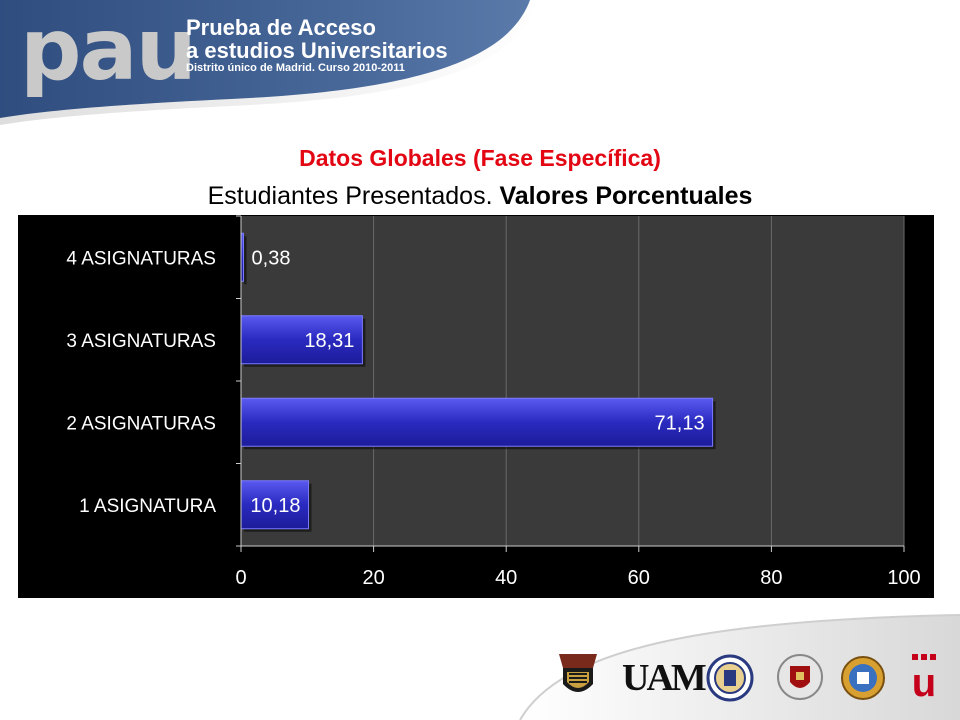 The width and height of the screenshot is (960, 720). Describe the element at coordinates (353, 196) in the screenshot. I see `subtitle-regular: Estudiantes Presentados.` at that location.